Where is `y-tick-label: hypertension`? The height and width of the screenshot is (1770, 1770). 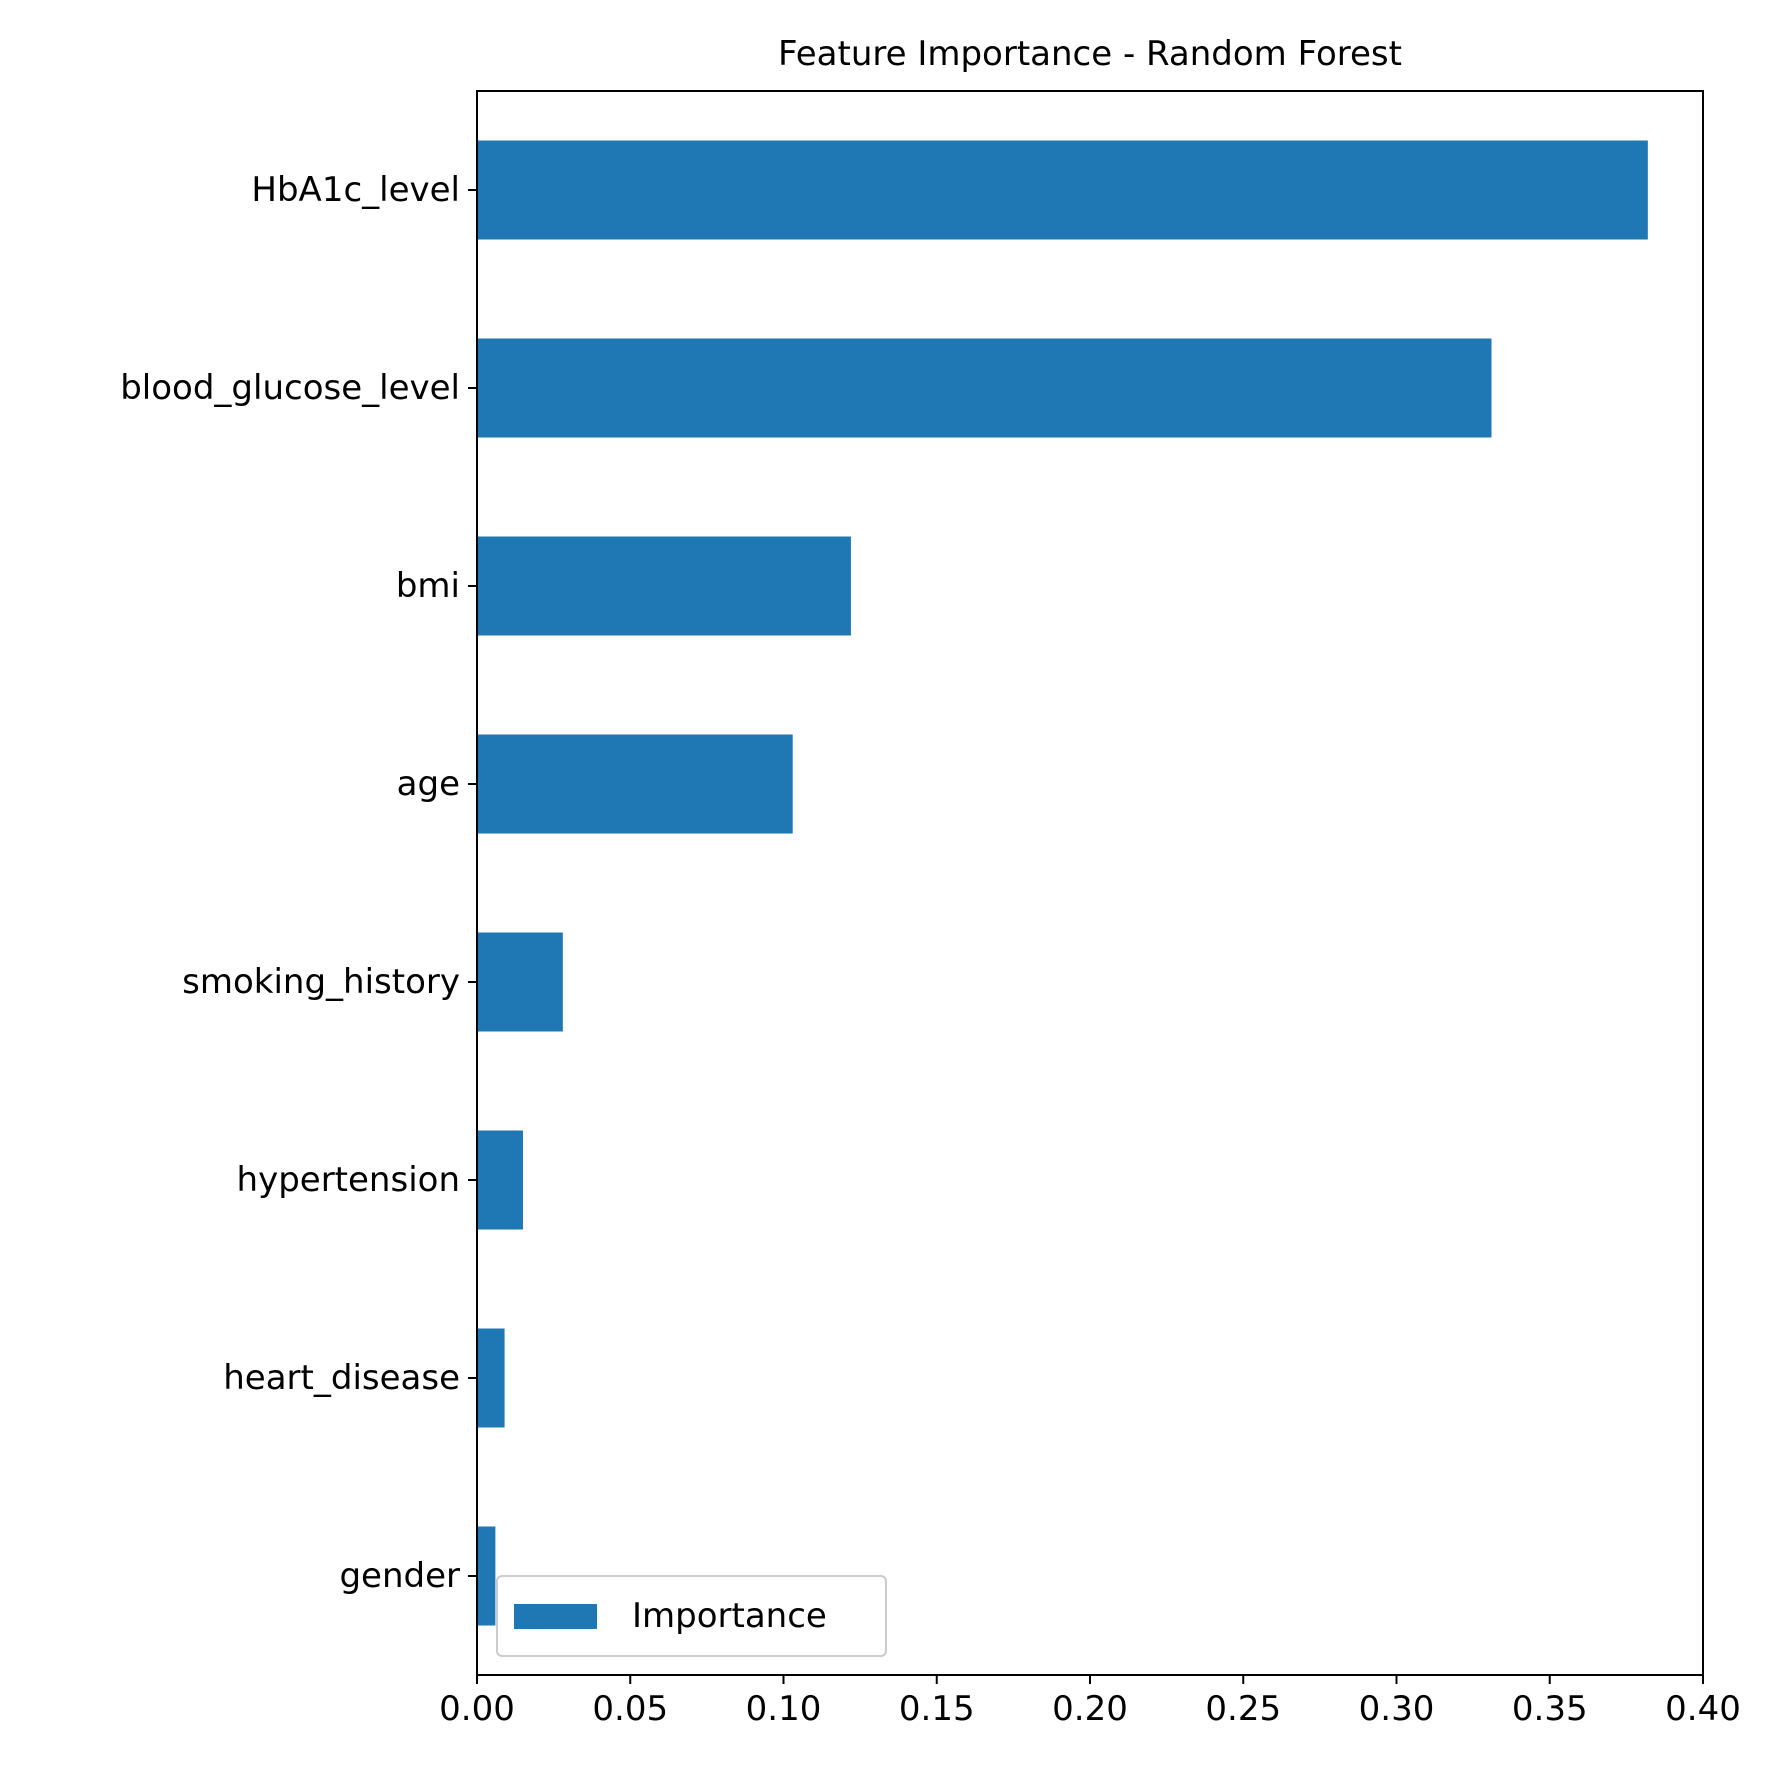 y-tick-label: hypertension is located at coordinates (348, 1180).